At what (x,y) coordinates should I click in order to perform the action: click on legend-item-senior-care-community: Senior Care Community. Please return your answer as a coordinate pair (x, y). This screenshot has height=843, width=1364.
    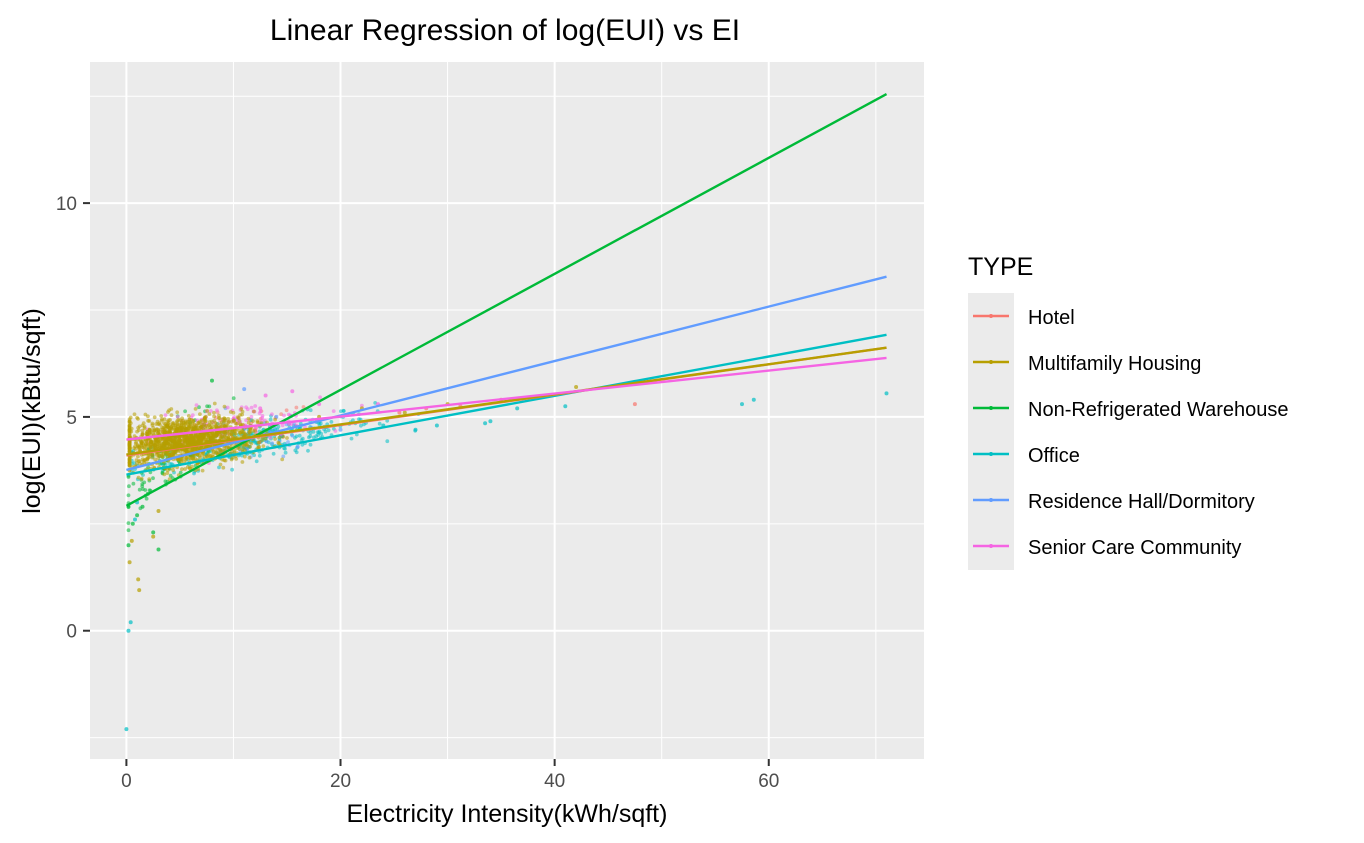
    Looking at the image, I should click on (1107, 548).